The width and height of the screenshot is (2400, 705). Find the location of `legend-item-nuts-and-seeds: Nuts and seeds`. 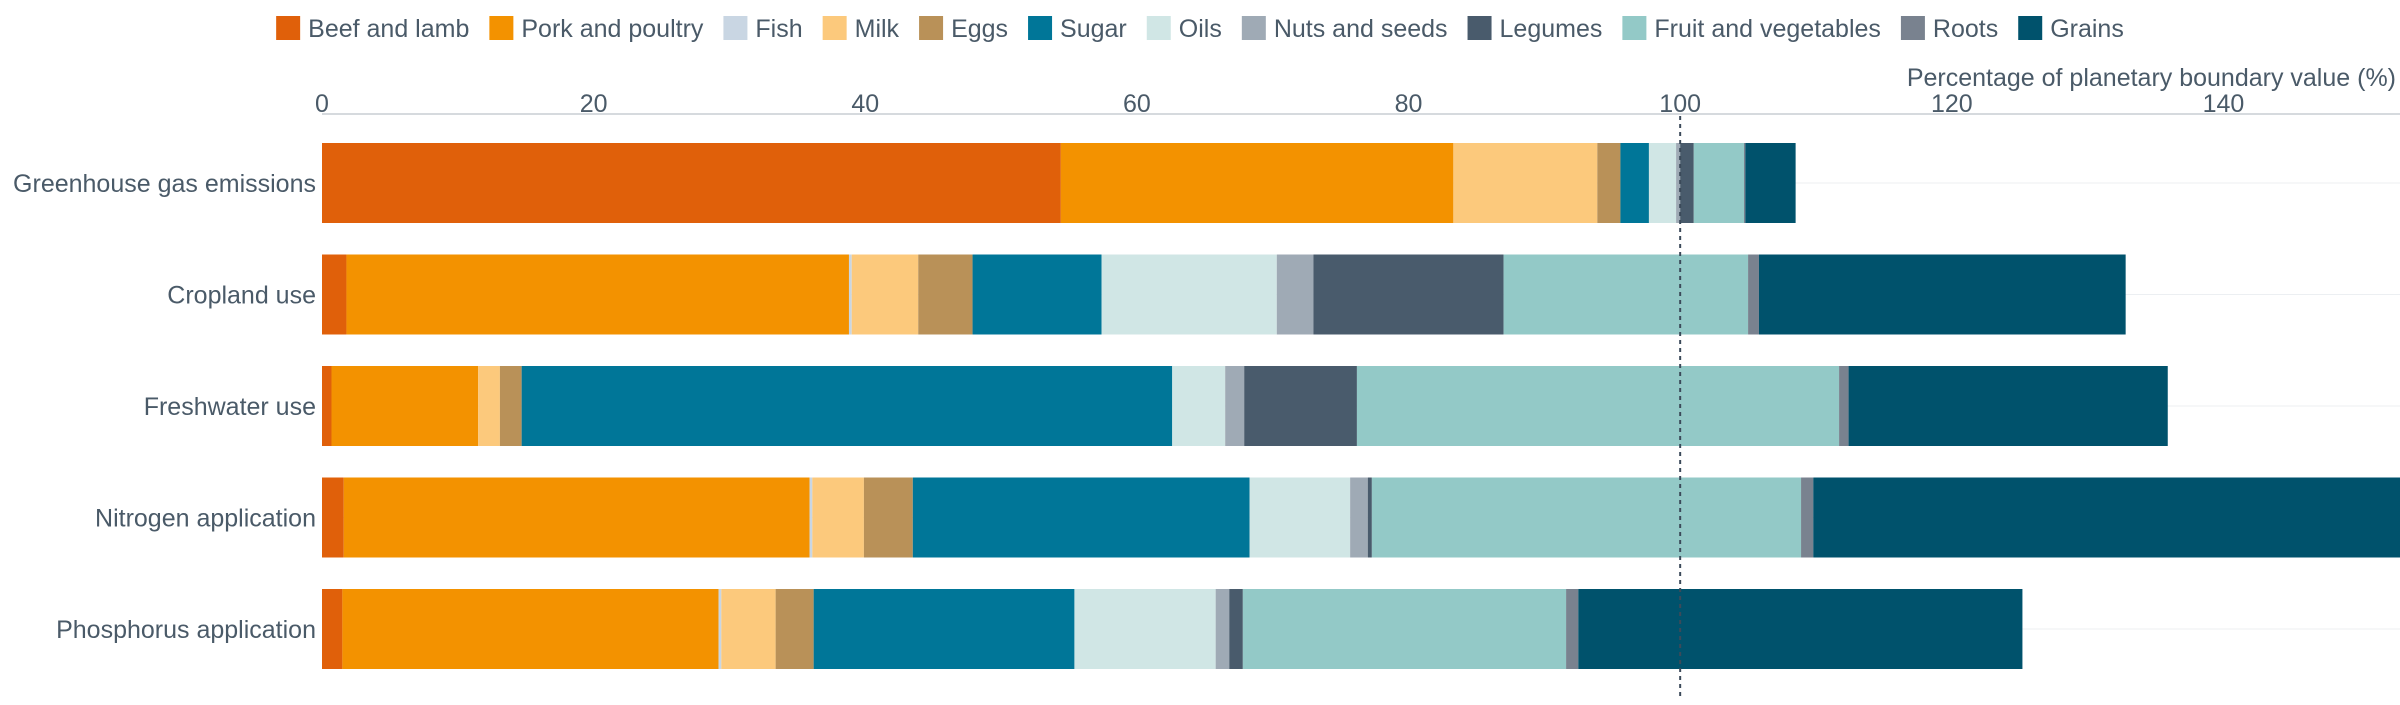

legend-item-nuts-and-seeds: Nuts and seeds is located at coordinates (1344, 29).